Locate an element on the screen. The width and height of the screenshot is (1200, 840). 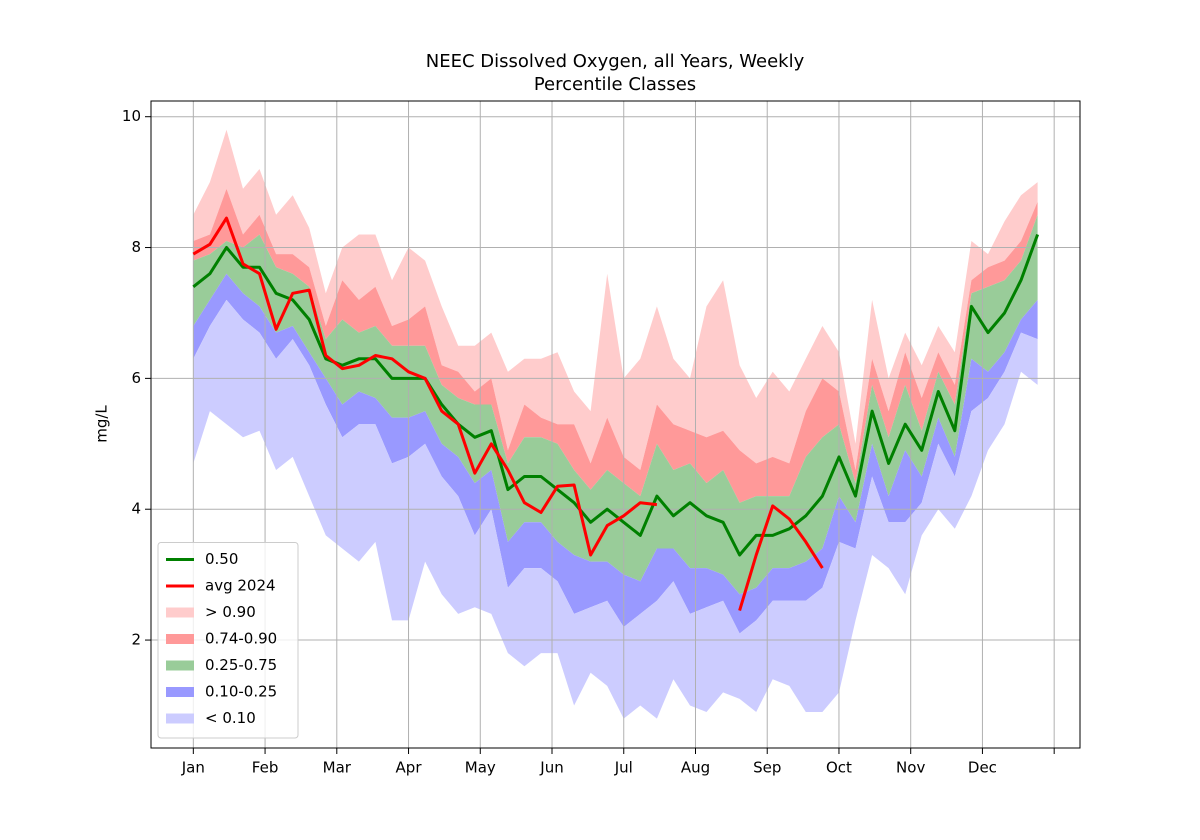
y-axis-label: mg/L is located at coordinates (102, 424).